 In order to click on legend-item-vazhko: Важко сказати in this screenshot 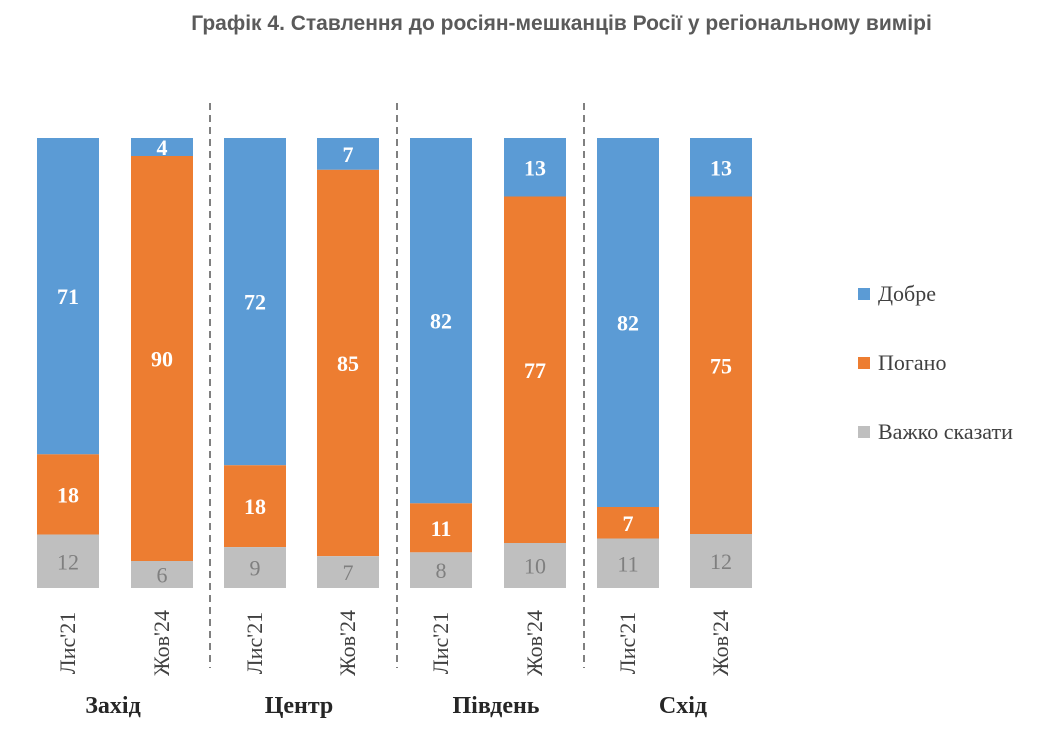, I will do `click(935, 432)`.